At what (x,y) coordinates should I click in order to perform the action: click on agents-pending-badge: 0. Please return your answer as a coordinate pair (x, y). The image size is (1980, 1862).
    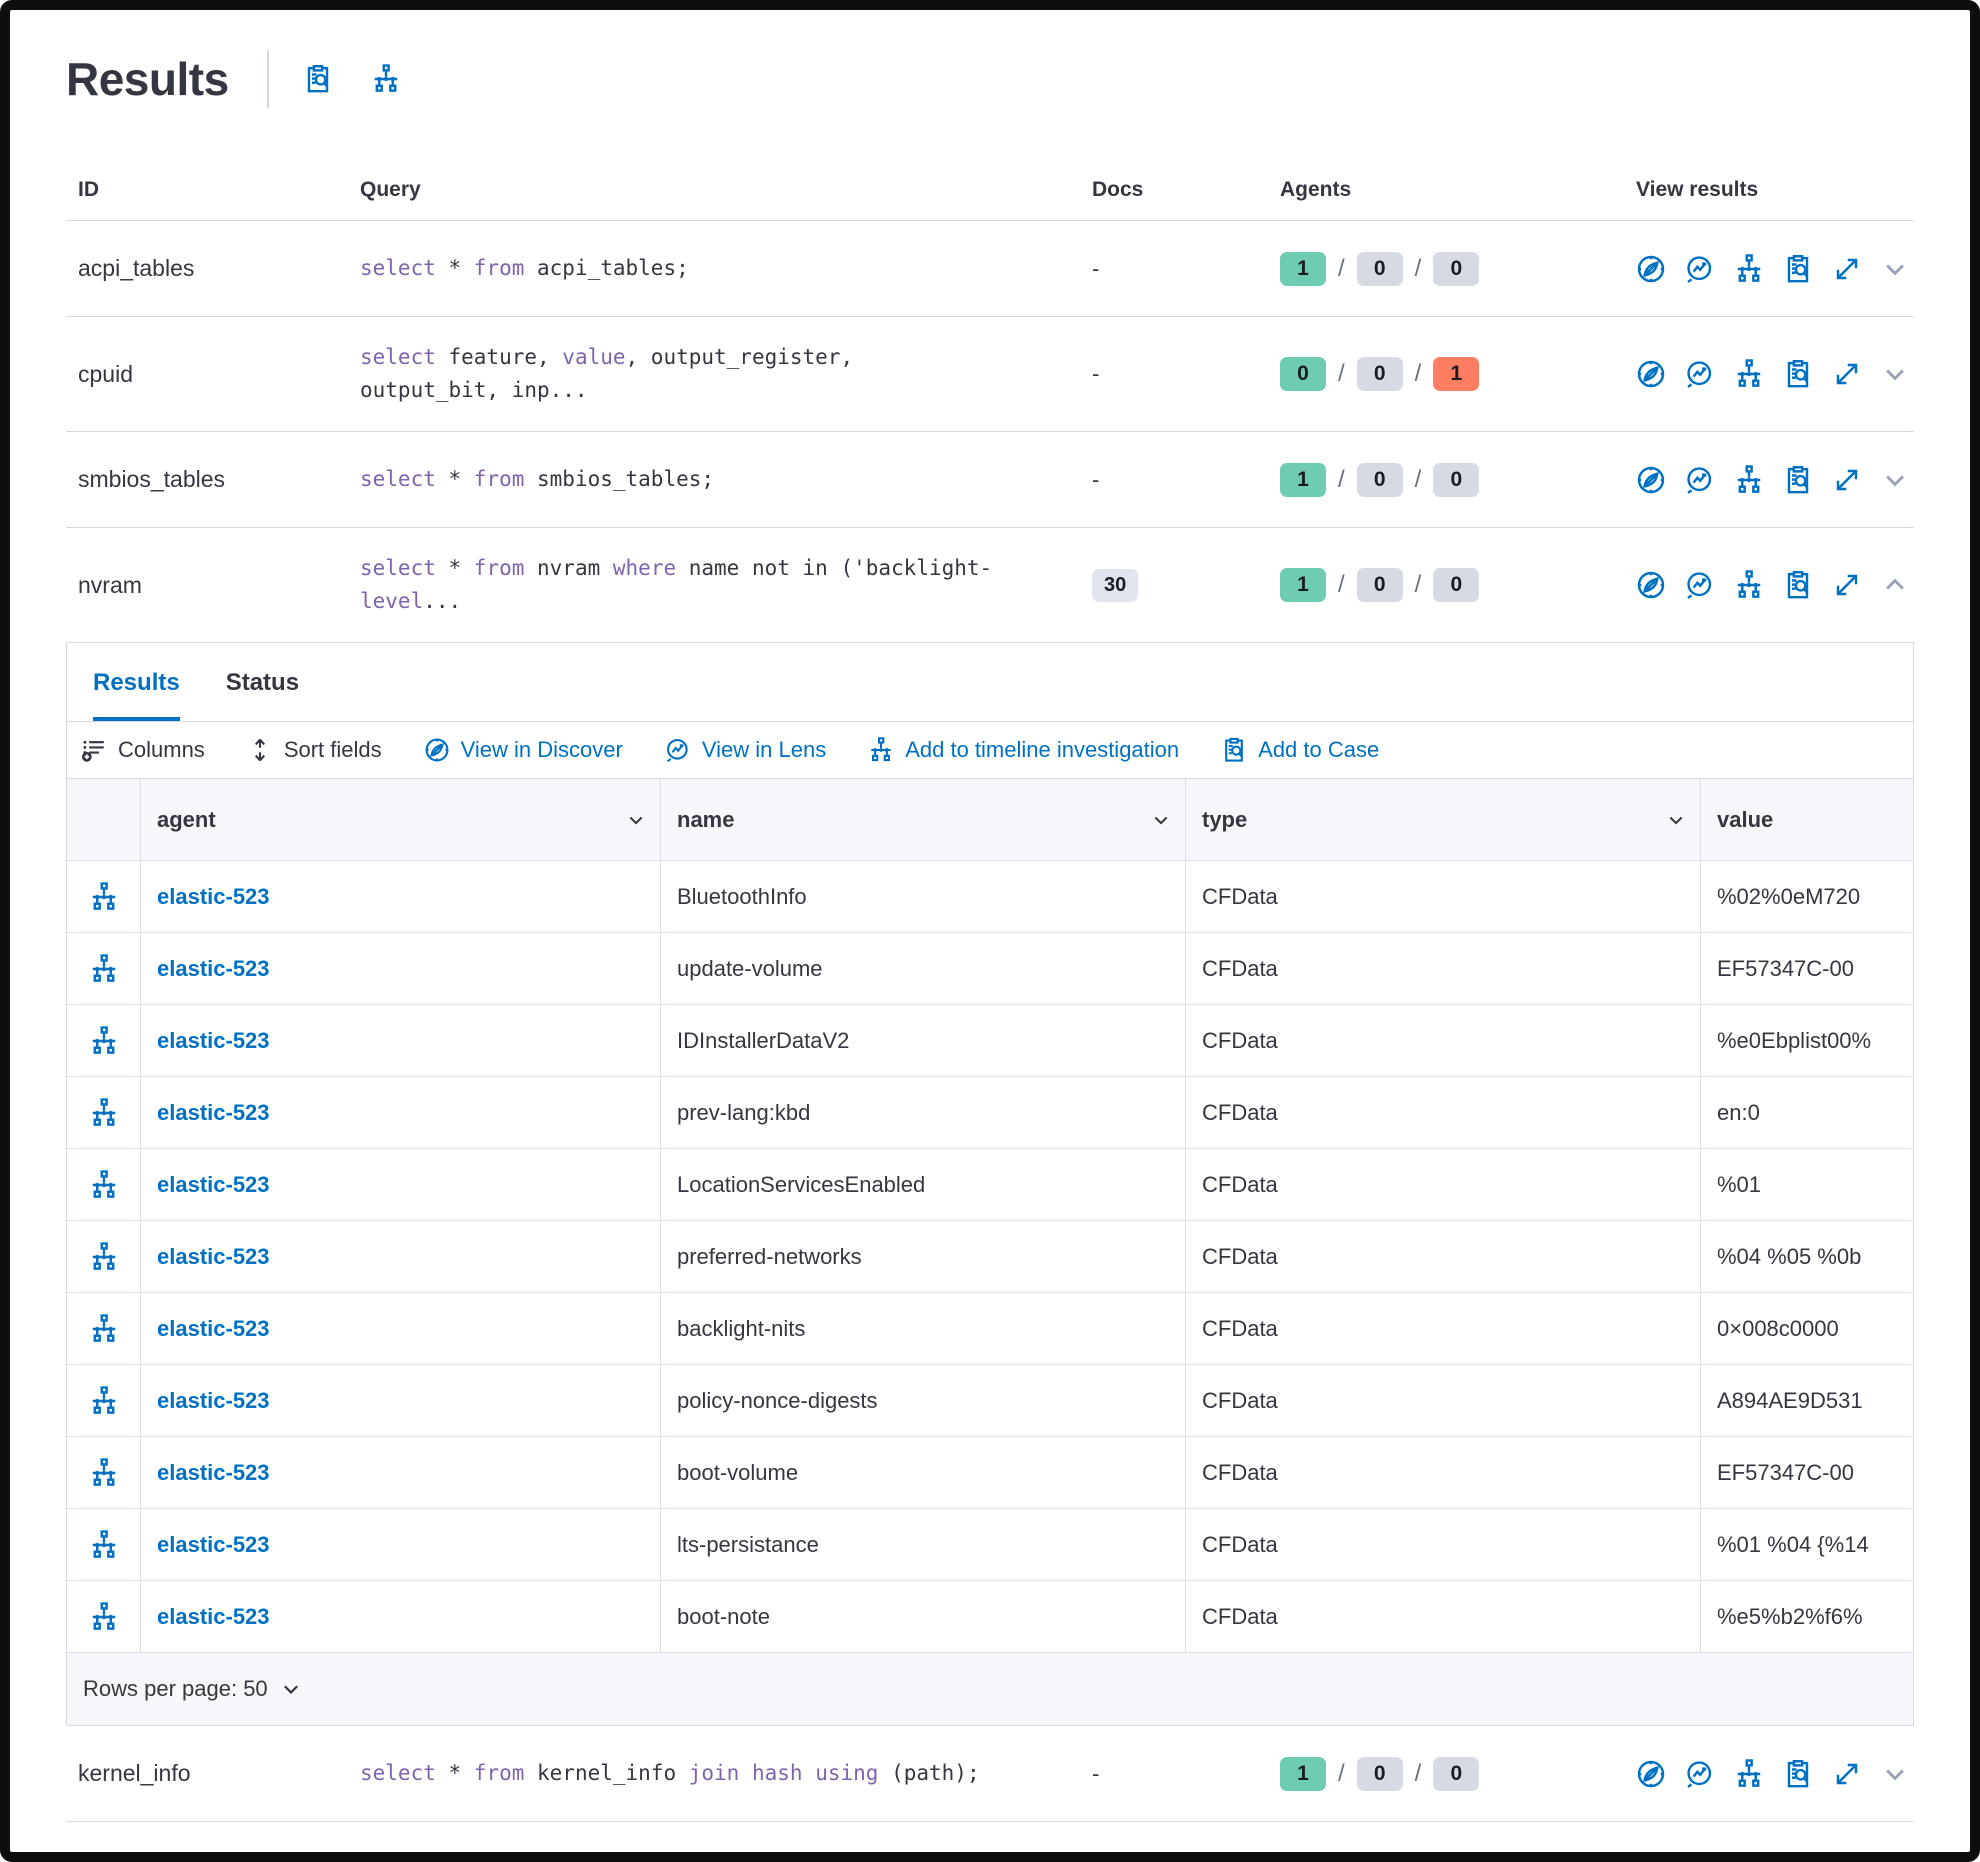
    Looking at the image, I should click on (1379, 268).